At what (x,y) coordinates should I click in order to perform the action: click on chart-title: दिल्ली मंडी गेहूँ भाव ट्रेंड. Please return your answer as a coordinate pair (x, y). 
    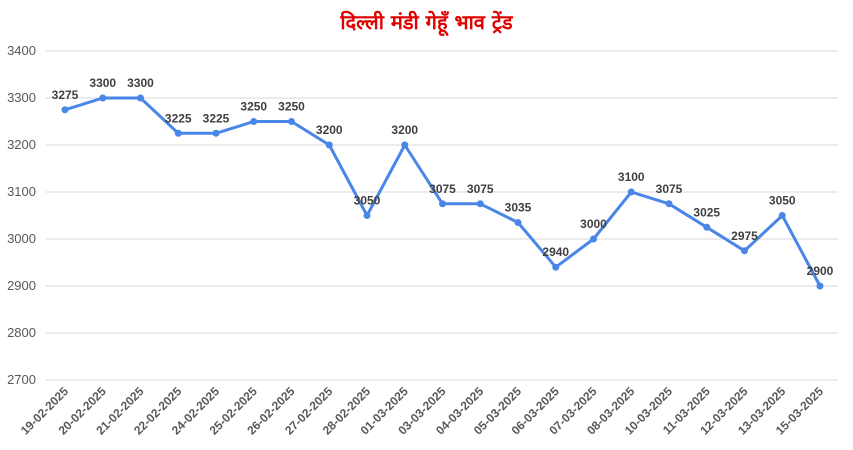
    Looking at the image, I should click on (426, 22).